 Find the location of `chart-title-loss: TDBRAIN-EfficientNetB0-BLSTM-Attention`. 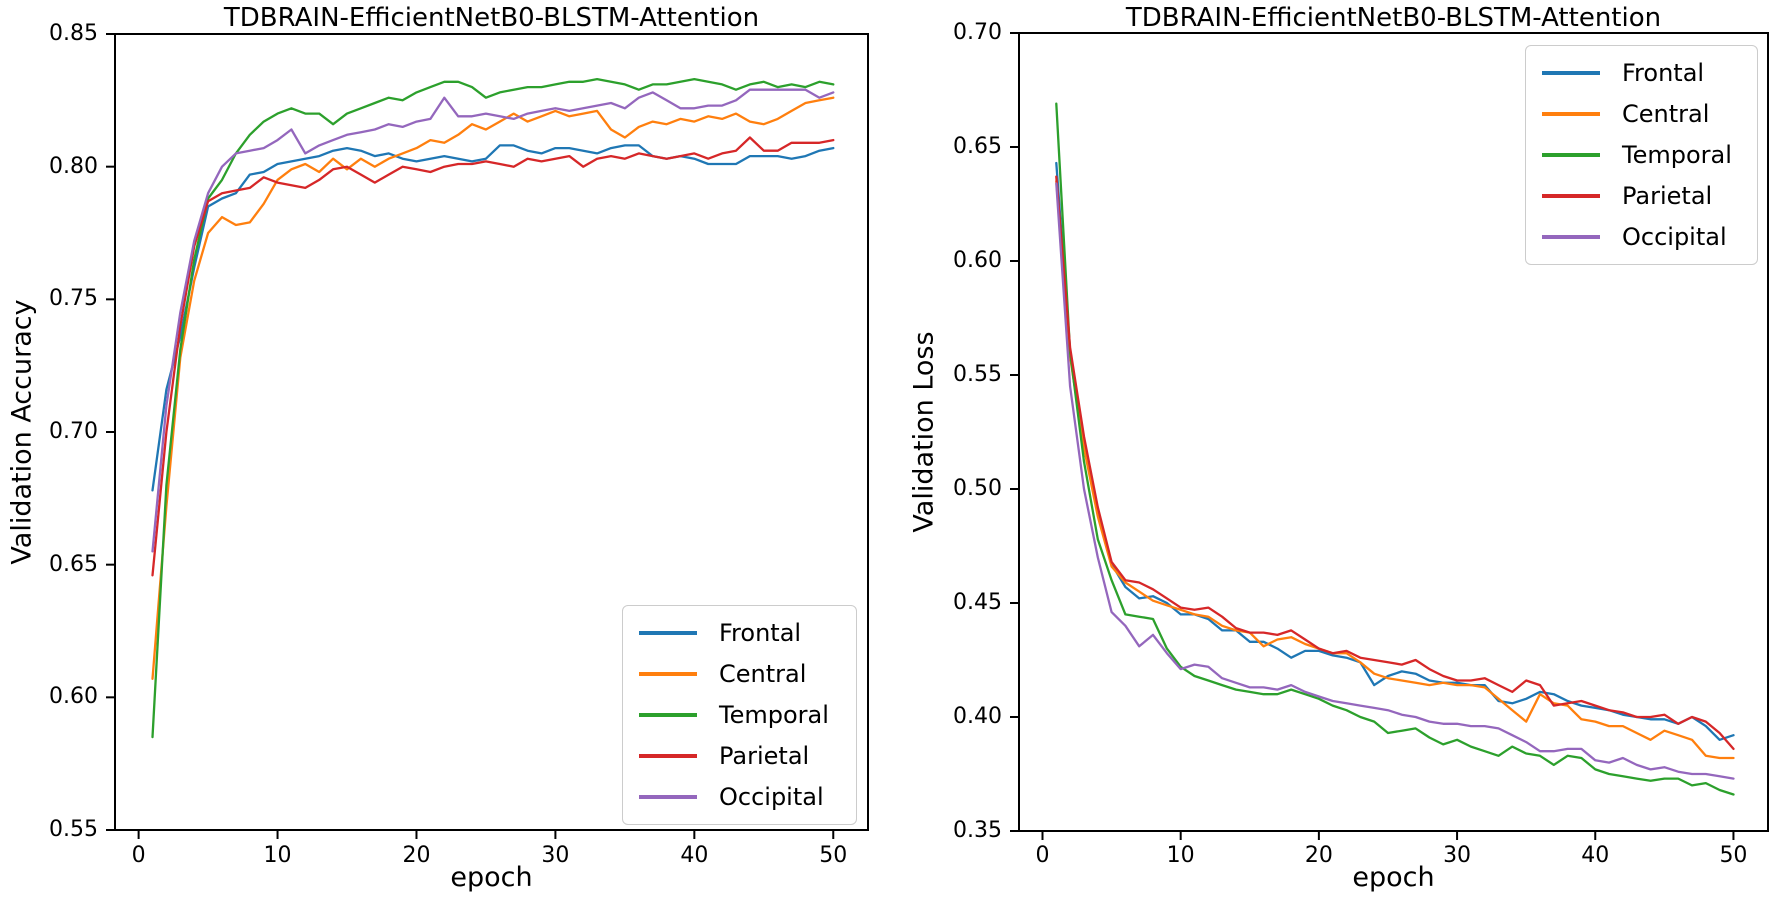

chart-title-loss: TDBRAIN-EfficientNetB0-BLSTM-Attention is located at coordinates (1393, 18).